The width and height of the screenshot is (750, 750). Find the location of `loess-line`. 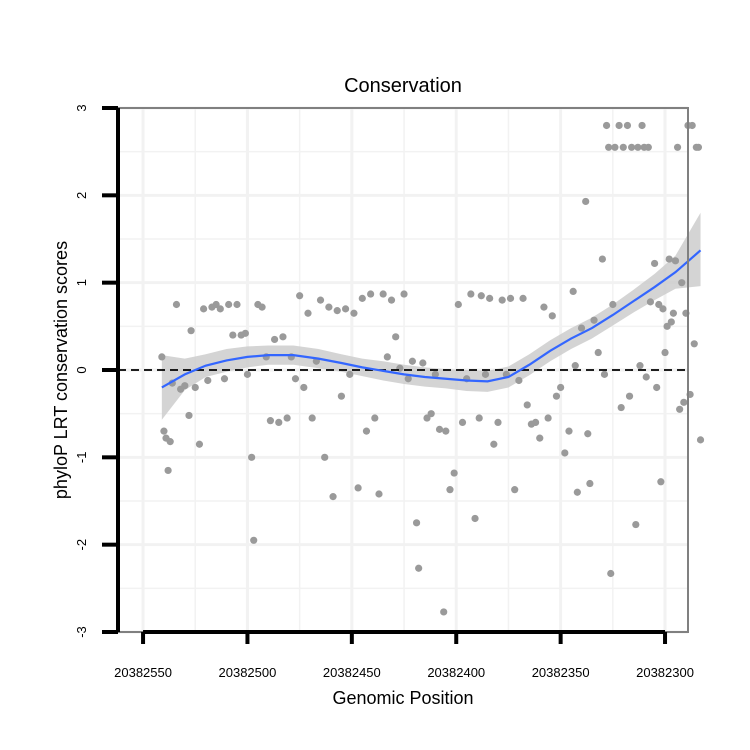

loess-line is located at coordinates (431, 319).